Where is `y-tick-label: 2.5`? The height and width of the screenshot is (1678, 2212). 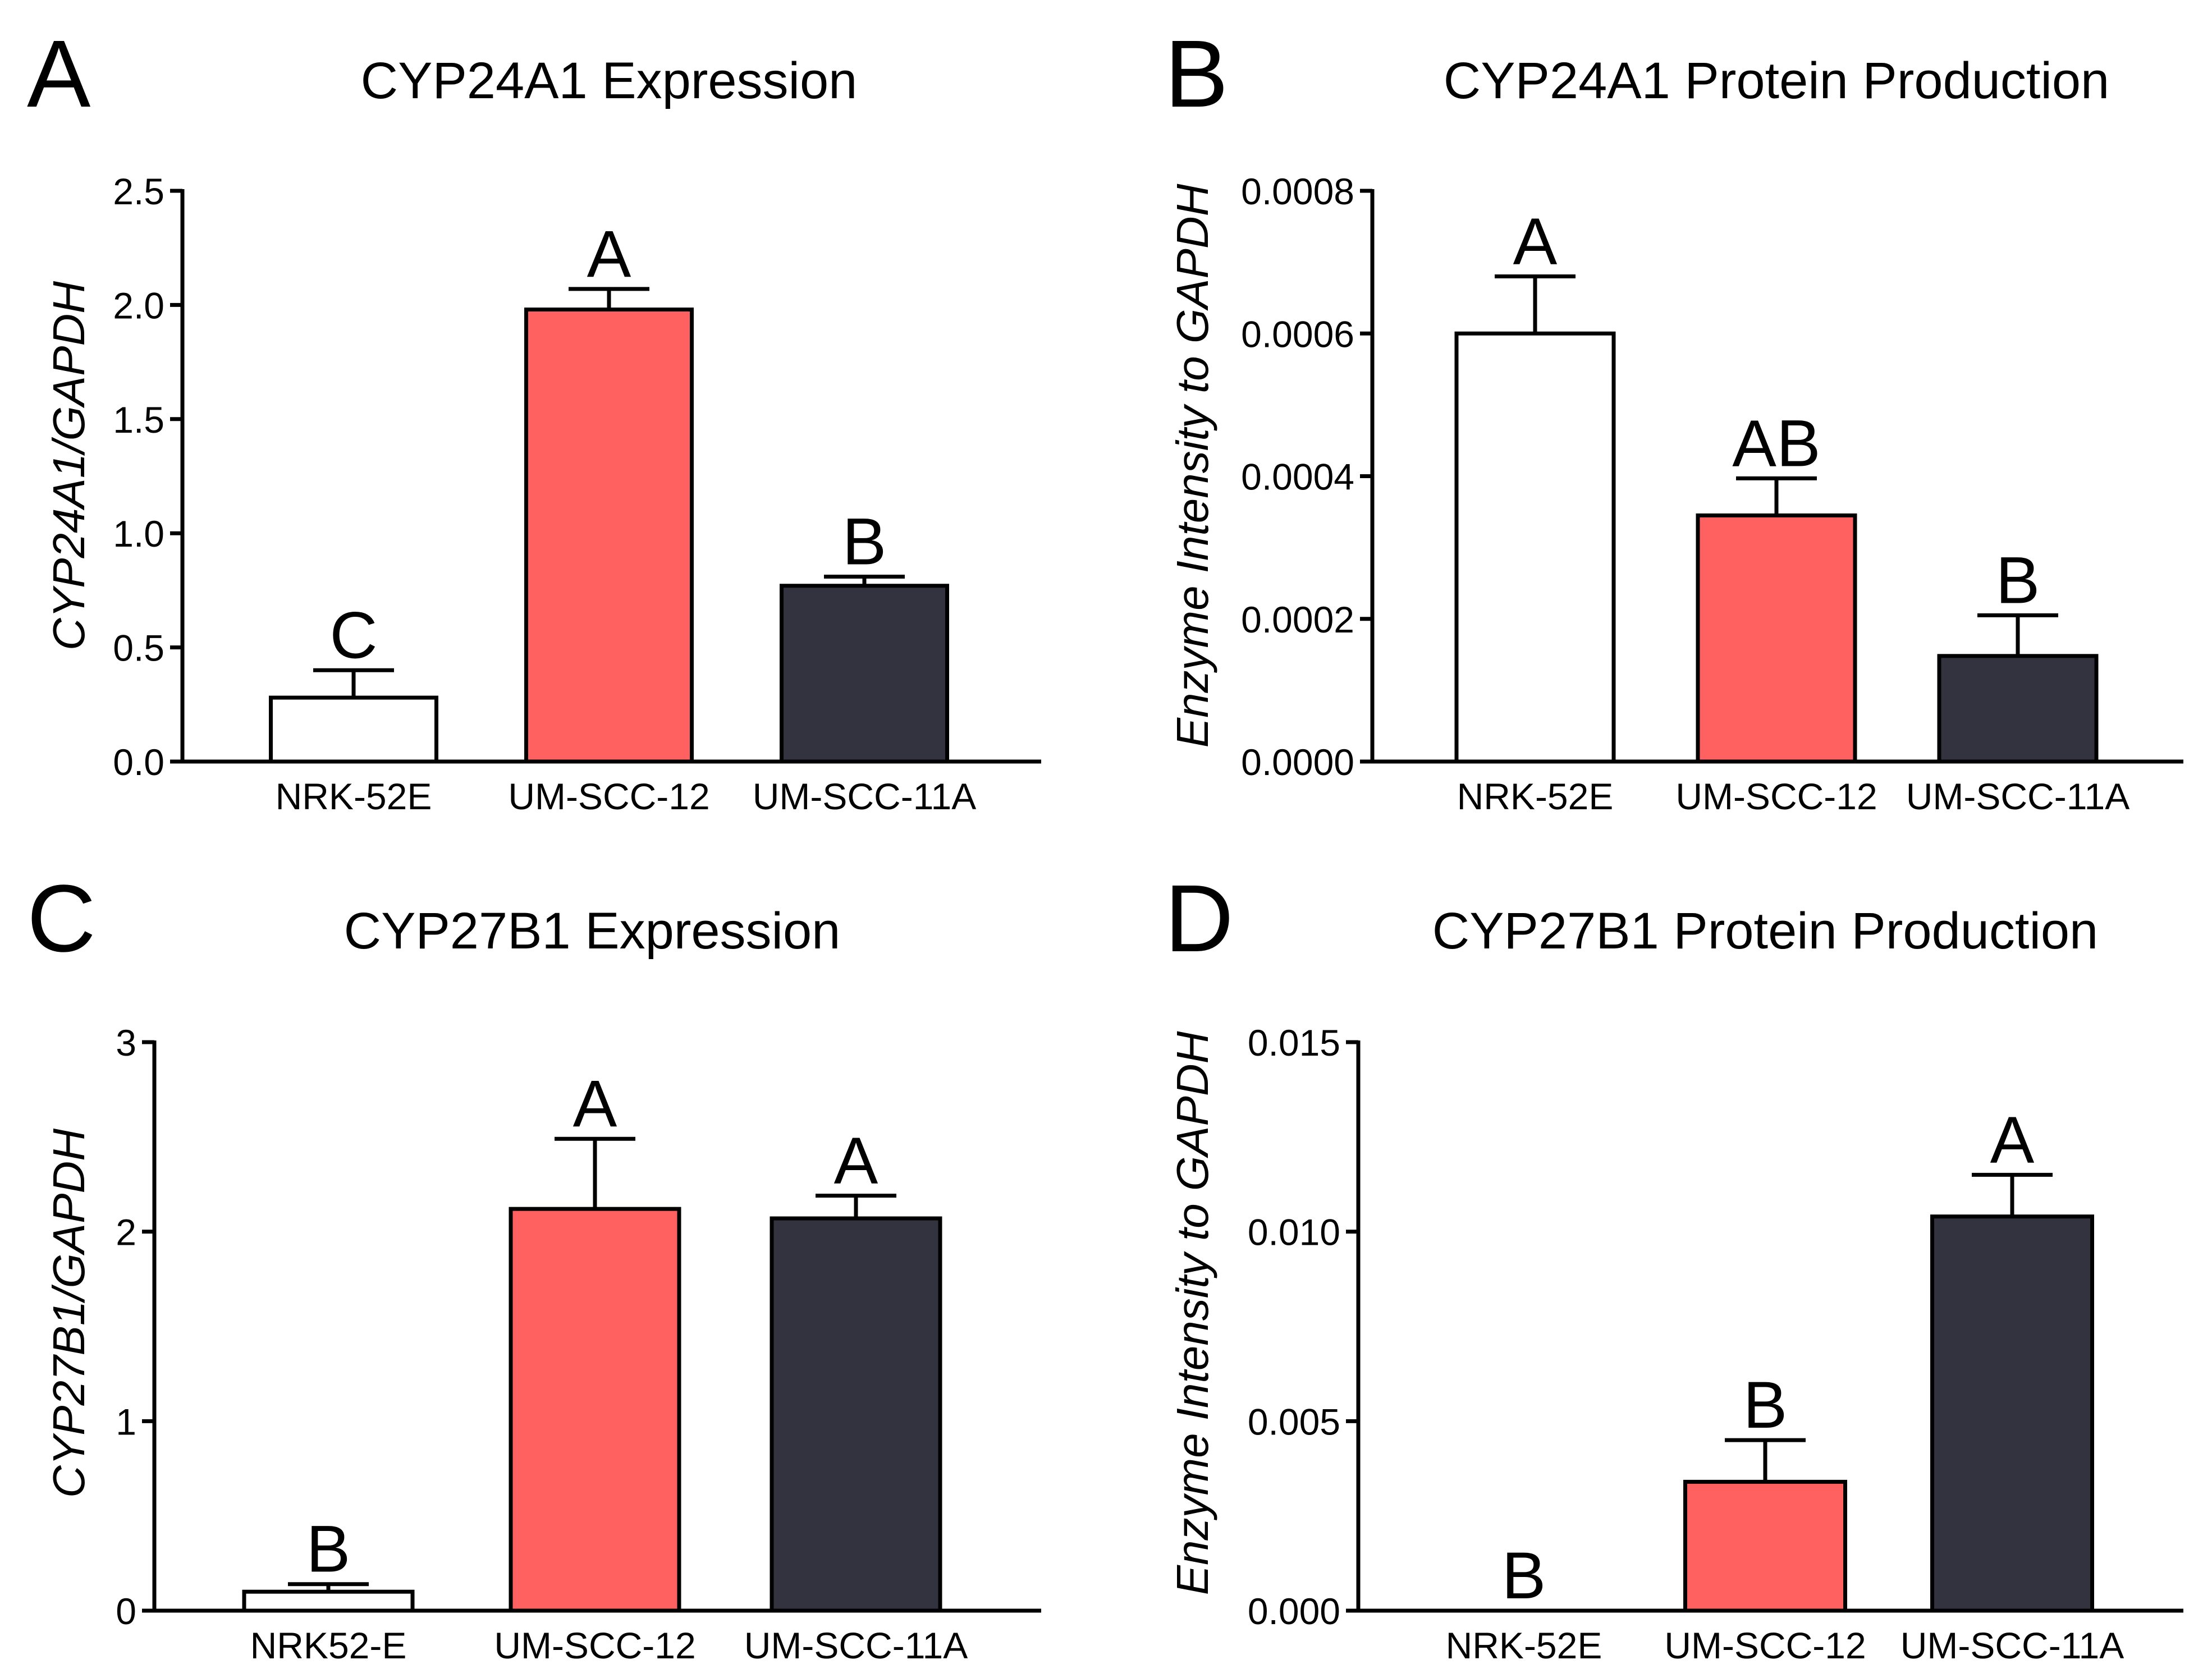
y-tick-label: 2.5 is located at coordinates (138, 192).